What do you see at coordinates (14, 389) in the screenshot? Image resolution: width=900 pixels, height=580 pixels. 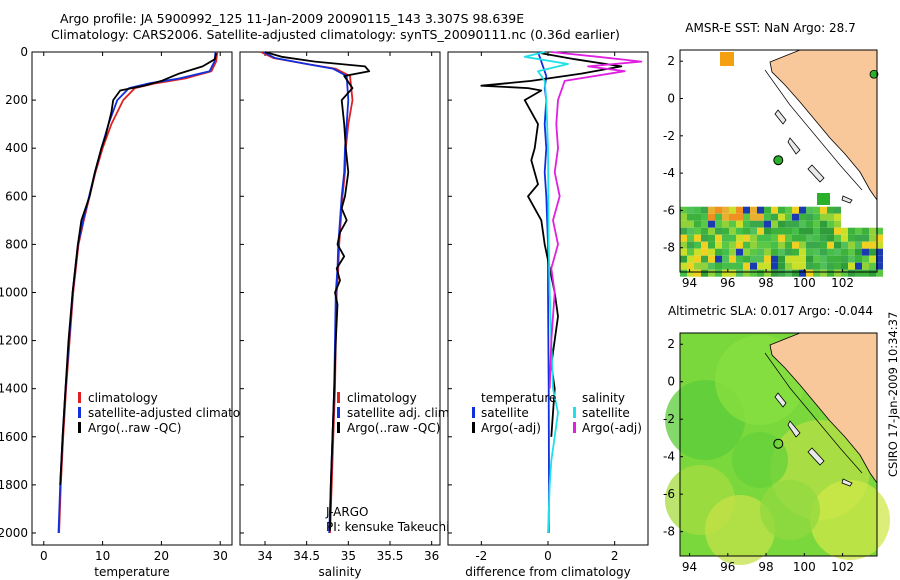 I see `y-tick-label: 1400` at bounding box center [14, 389].